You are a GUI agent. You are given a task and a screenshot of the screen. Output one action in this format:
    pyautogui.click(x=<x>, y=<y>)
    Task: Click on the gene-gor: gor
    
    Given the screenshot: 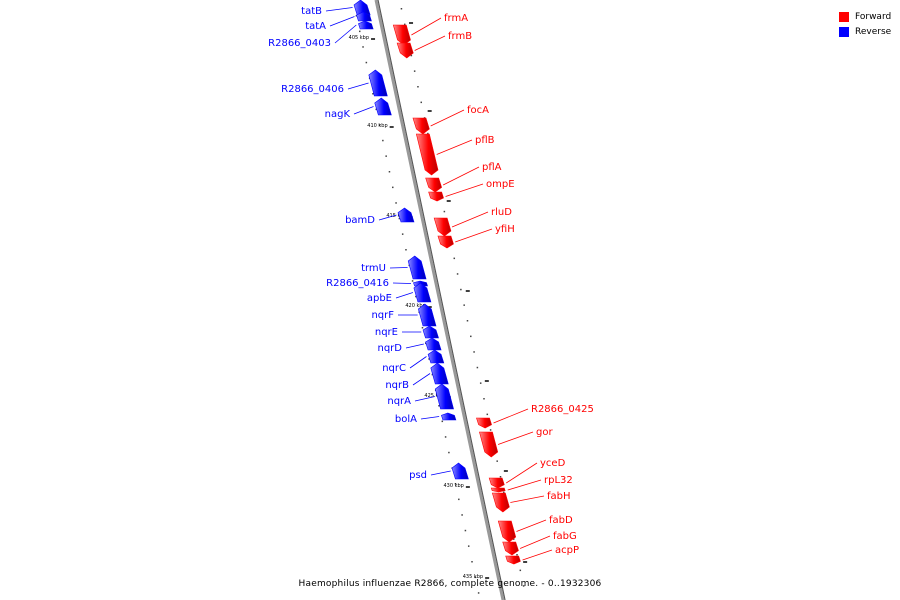 What is the action you would take?
    pyautogui.click(x=516, y=442)
    